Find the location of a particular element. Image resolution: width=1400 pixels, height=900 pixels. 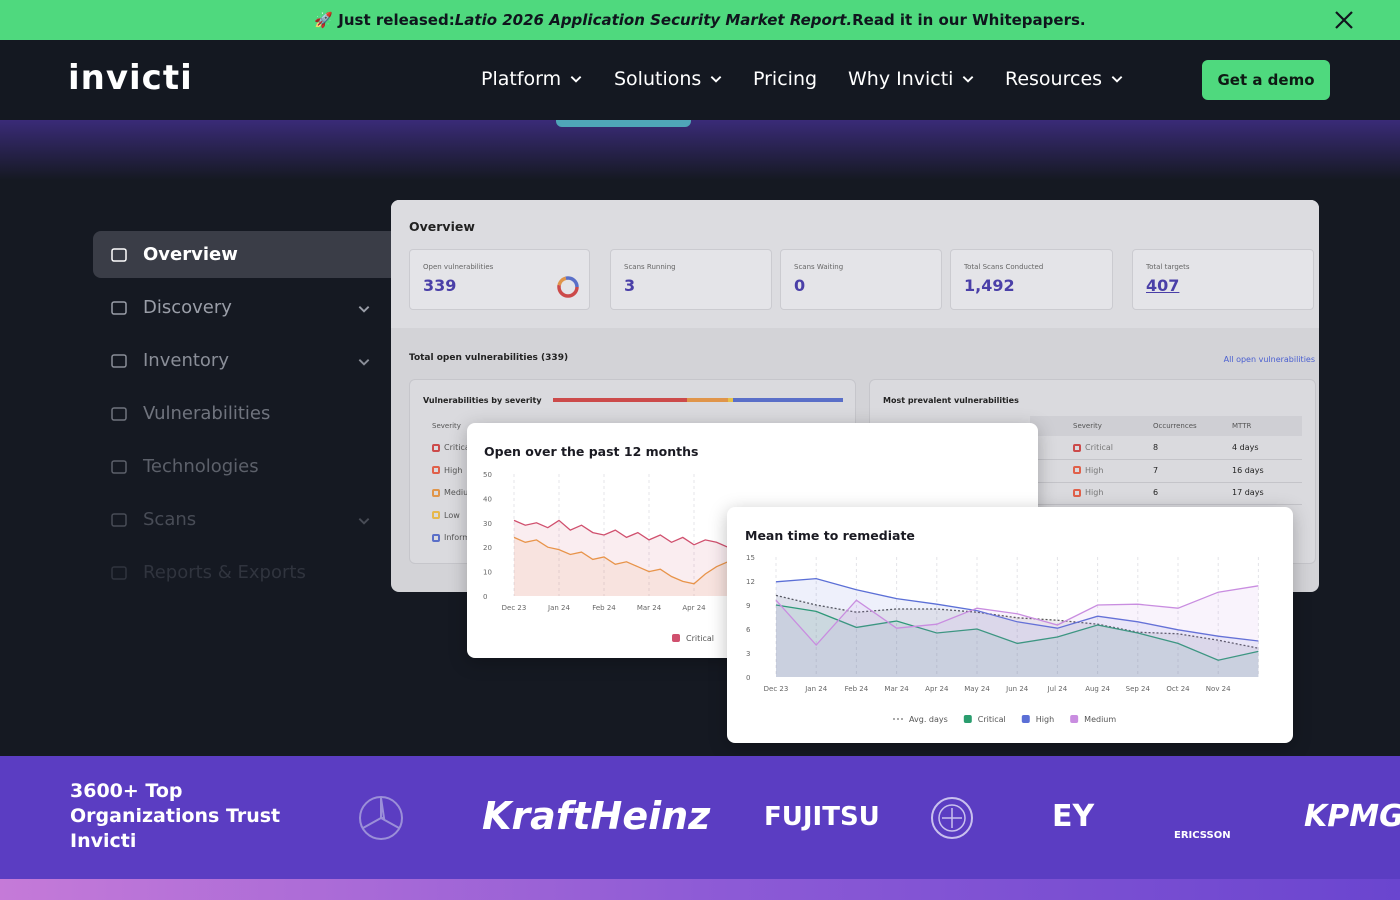

nav-label: Platform is located at coordinates (521, 79).